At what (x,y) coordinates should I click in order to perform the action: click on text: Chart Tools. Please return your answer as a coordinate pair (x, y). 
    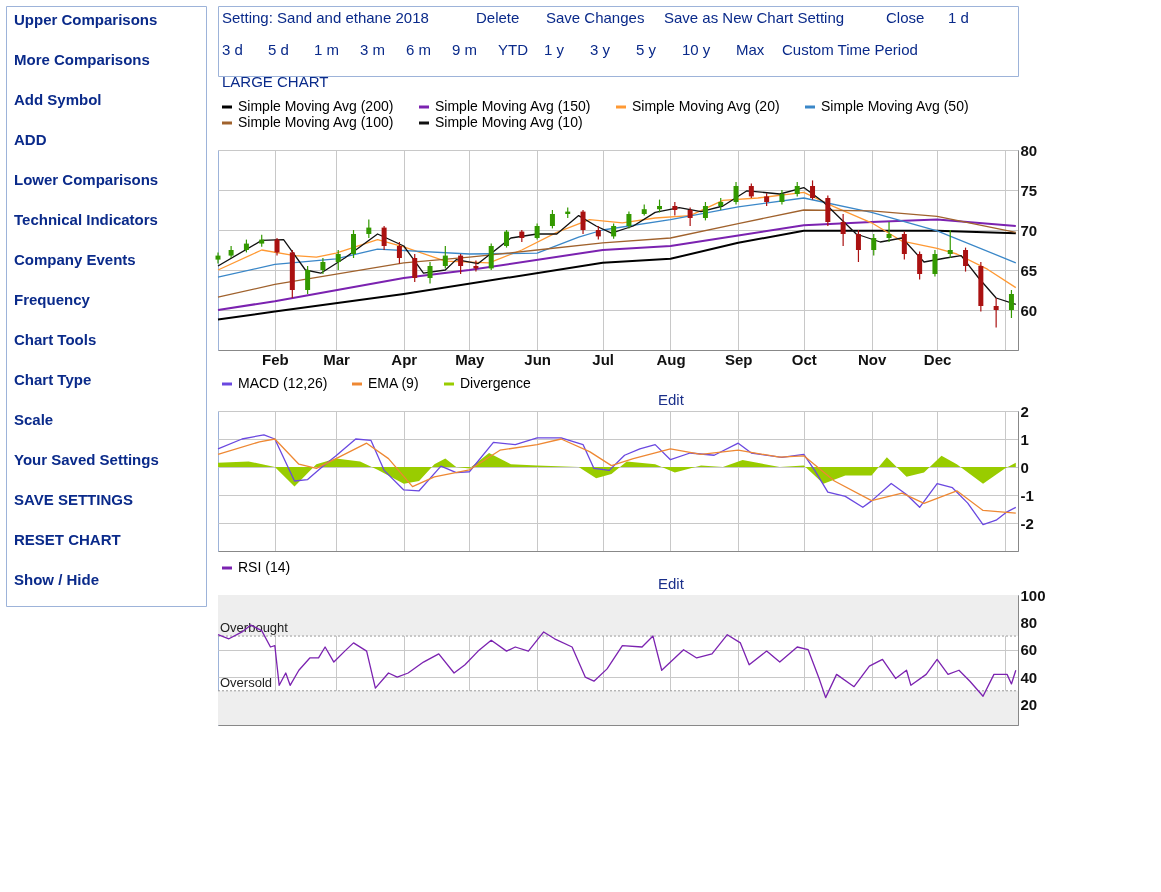
    Looking at the image, I should click on (55, 339).